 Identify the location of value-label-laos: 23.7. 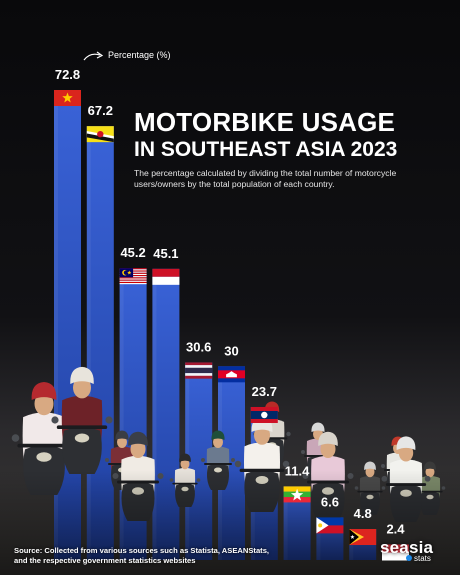
(264, 391).